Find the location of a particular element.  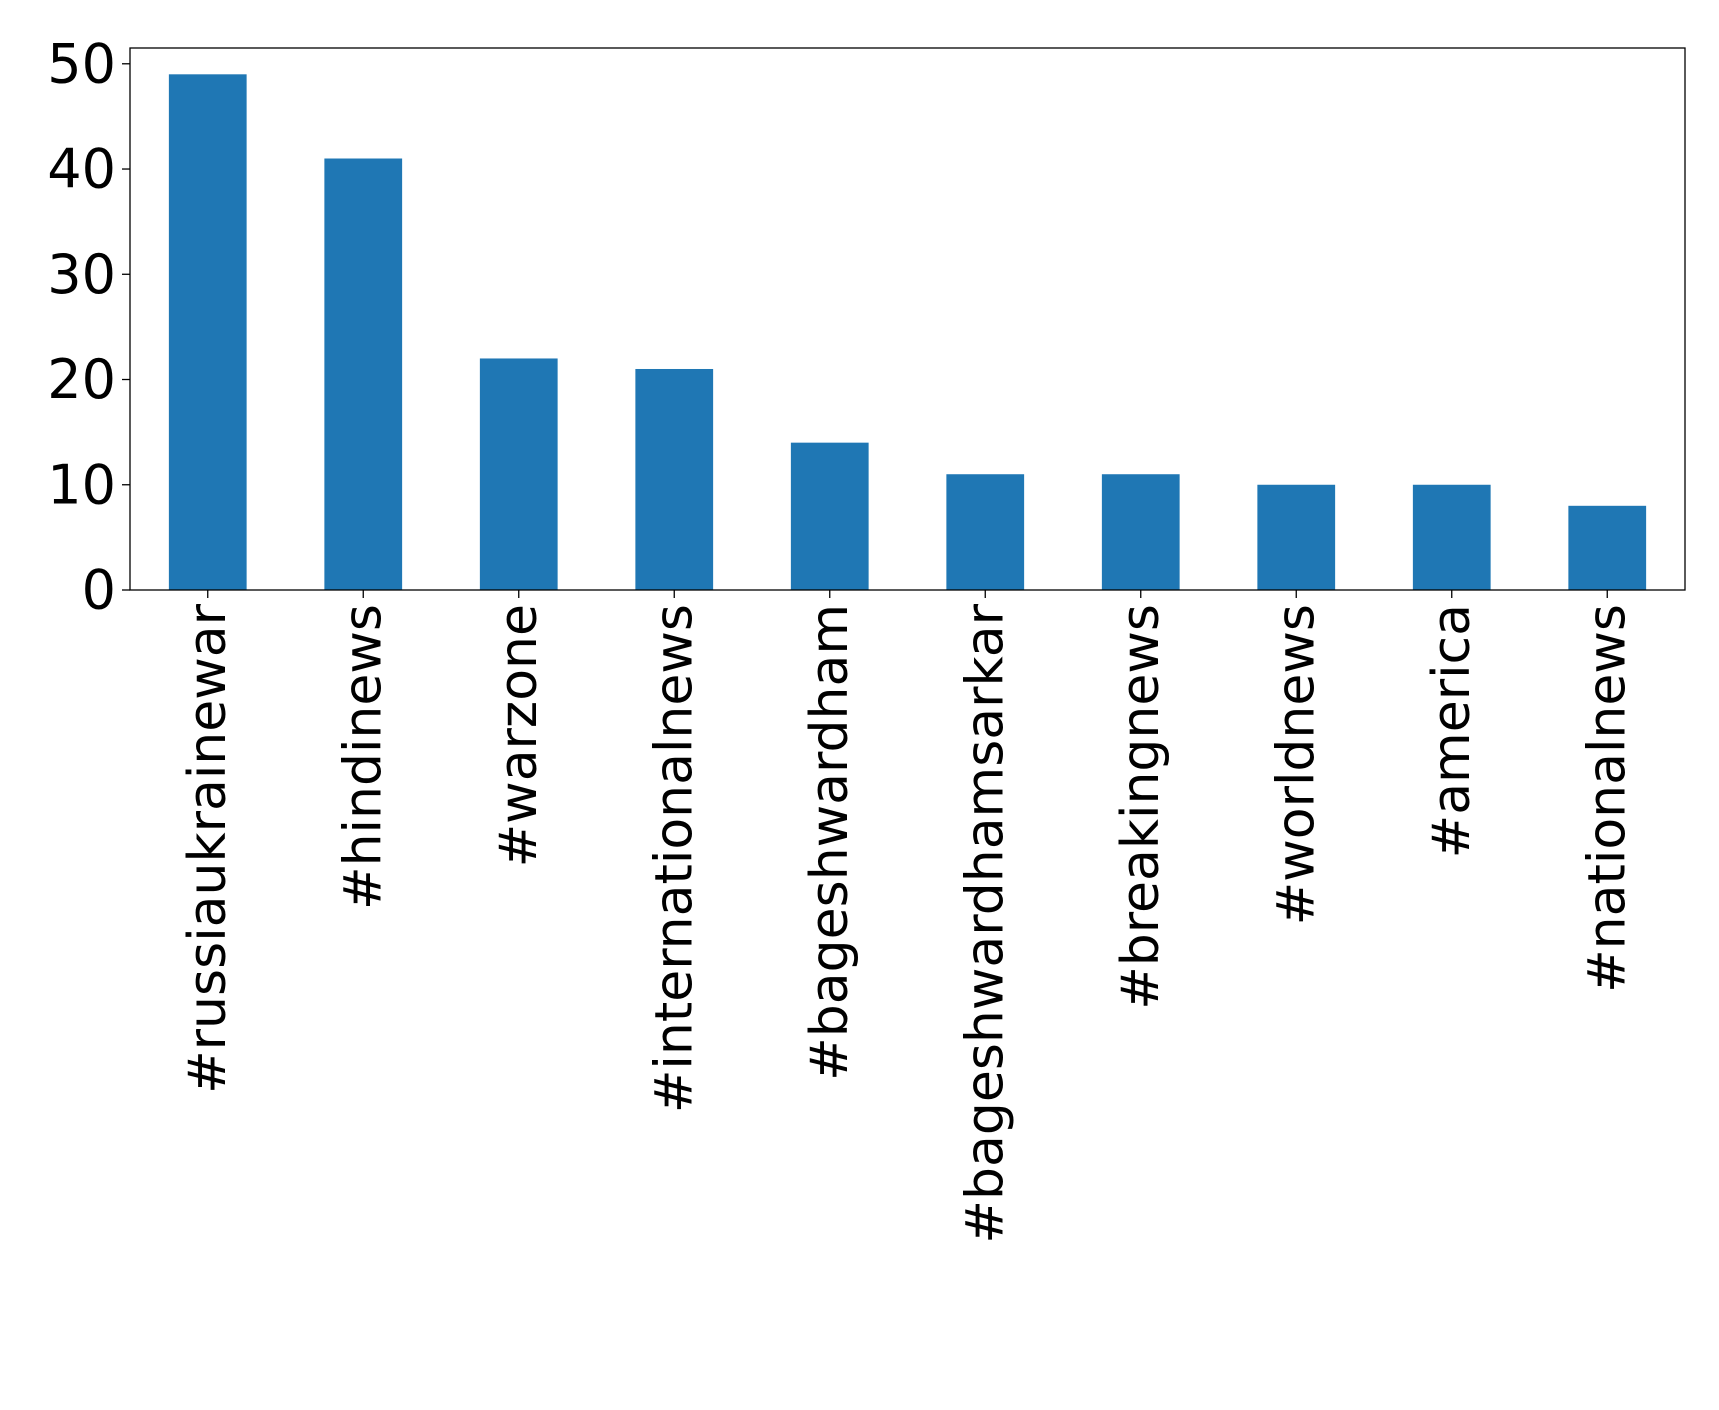

x-tick-label: #nationalnews is located at coordinates (1607, 798).